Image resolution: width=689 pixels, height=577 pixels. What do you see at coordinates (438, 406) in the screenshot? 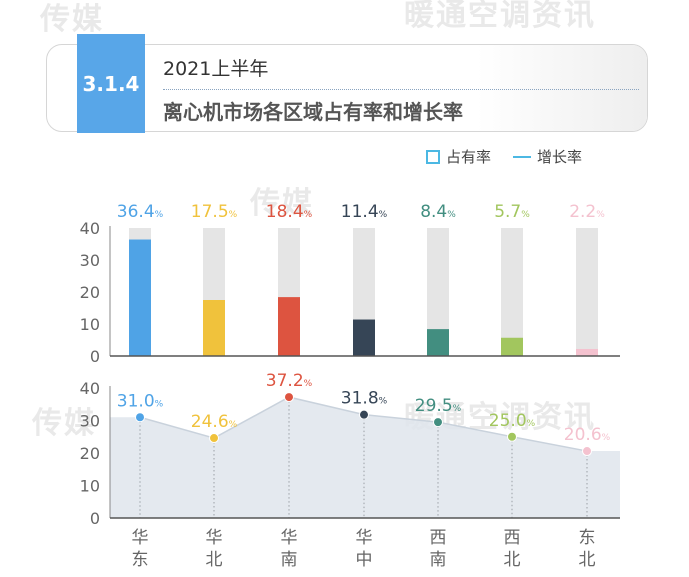
I see `growth-data-label: 29.5%` at bounding box center [438, 406].